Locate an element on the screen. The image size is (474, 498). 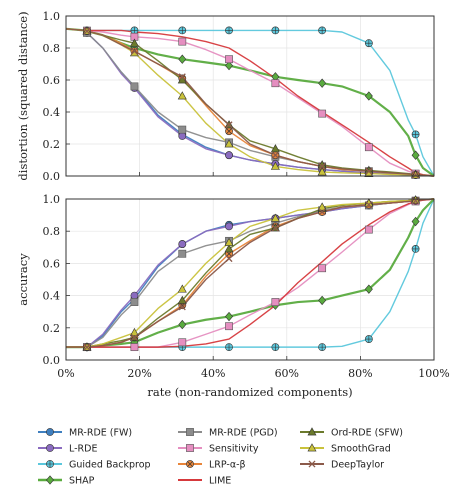
legend-label: LIME is located at coordinates (220, 481).